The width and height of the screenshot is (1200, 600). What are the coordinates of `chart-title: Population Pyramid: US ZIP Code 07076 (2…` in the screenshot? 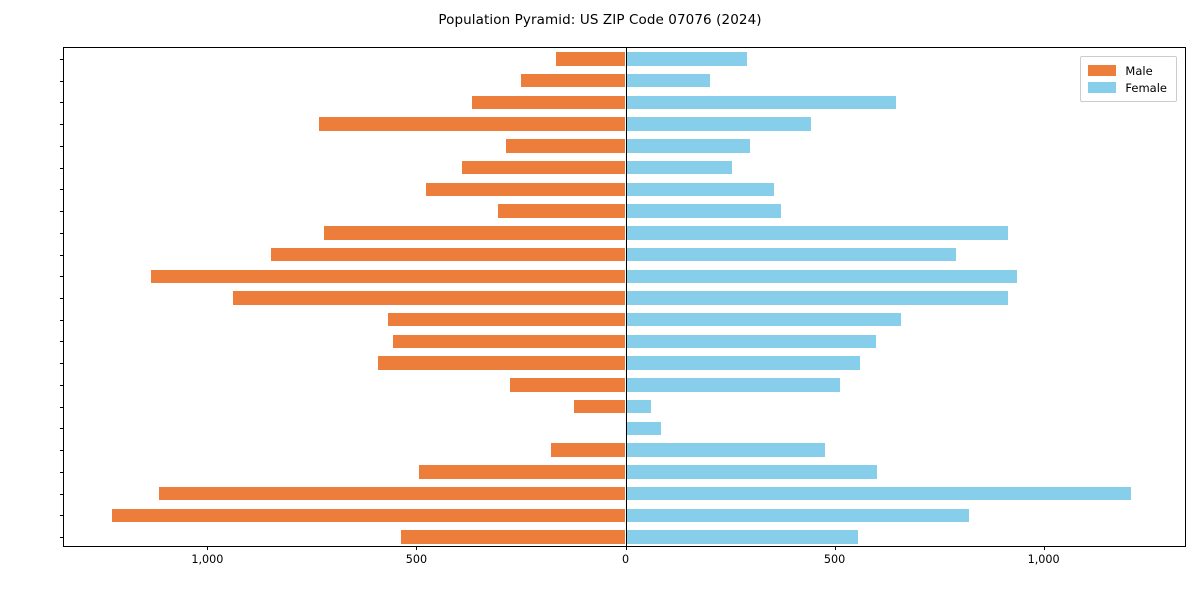 It's located at (600, 20).